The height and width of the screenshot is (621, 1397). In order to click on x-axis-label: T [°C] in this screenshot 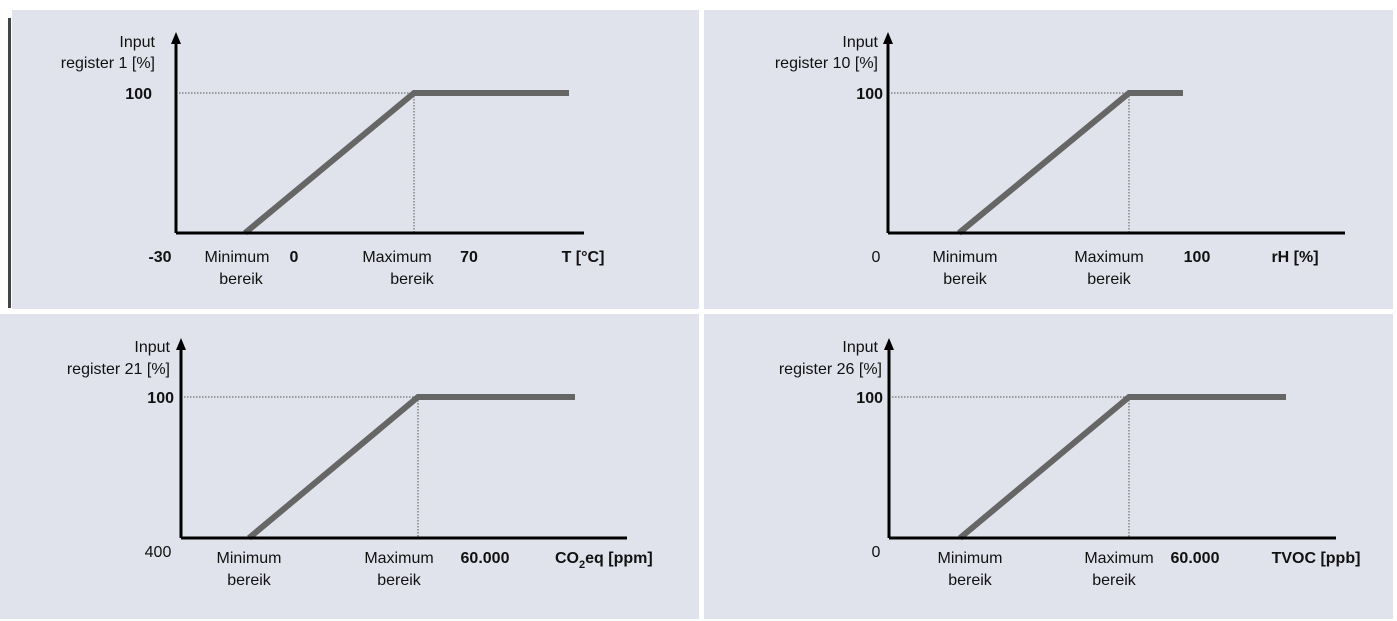, I will do `click(583, 257)`.